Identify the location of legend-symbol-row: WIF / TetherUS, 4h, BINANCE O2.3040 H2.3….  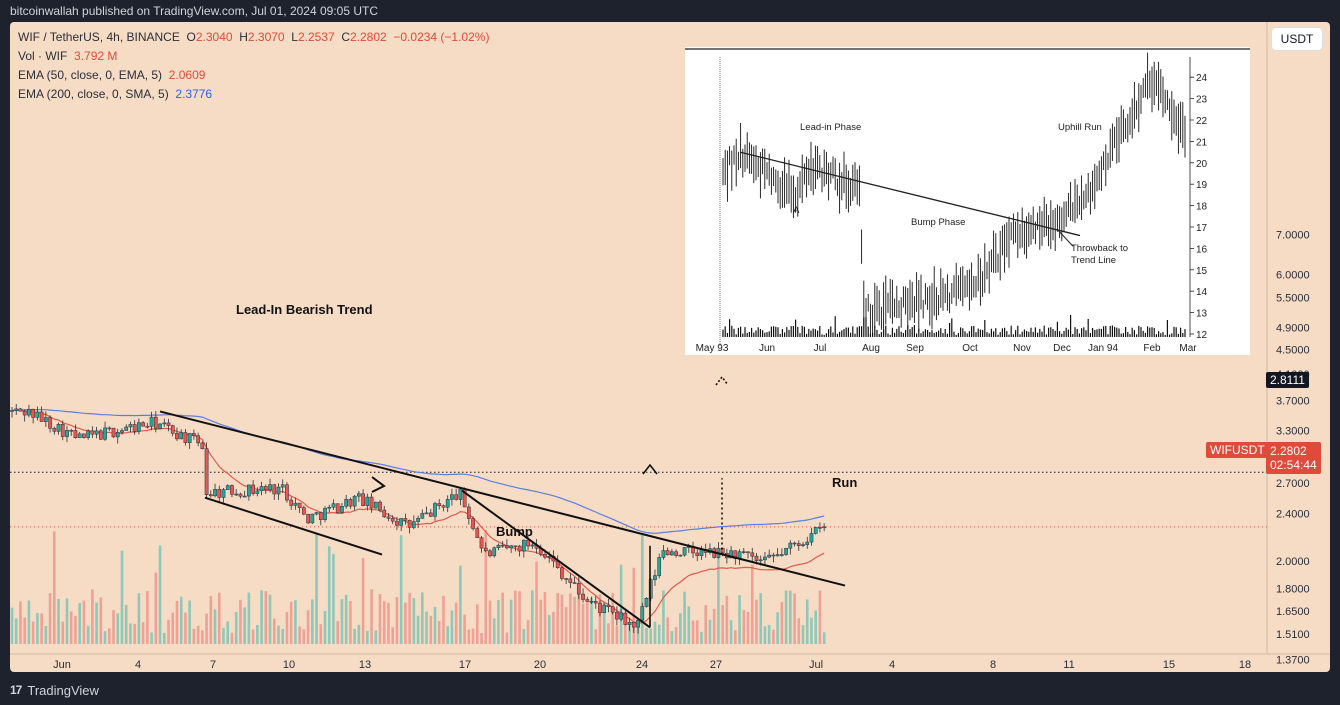
(253, 37).